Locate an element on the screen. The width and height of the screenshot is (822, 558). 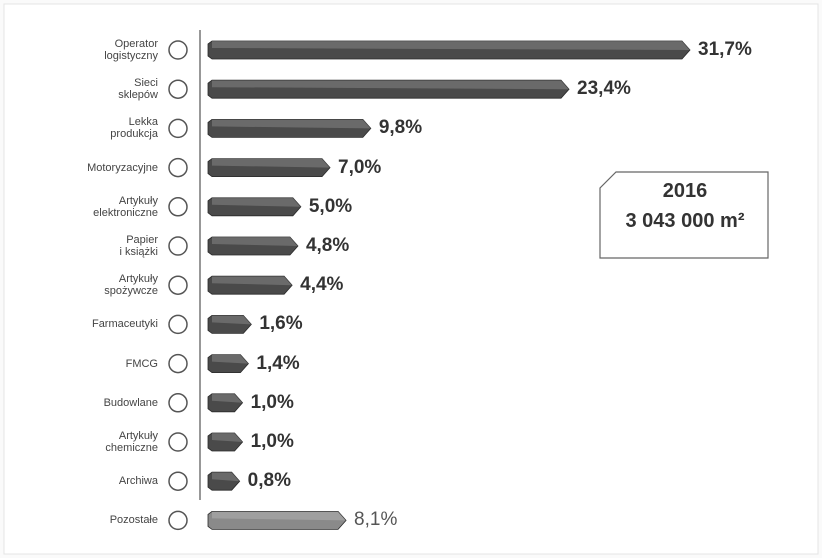
category-label: Artykuły chemiczne is located at coordinates (131, 442).